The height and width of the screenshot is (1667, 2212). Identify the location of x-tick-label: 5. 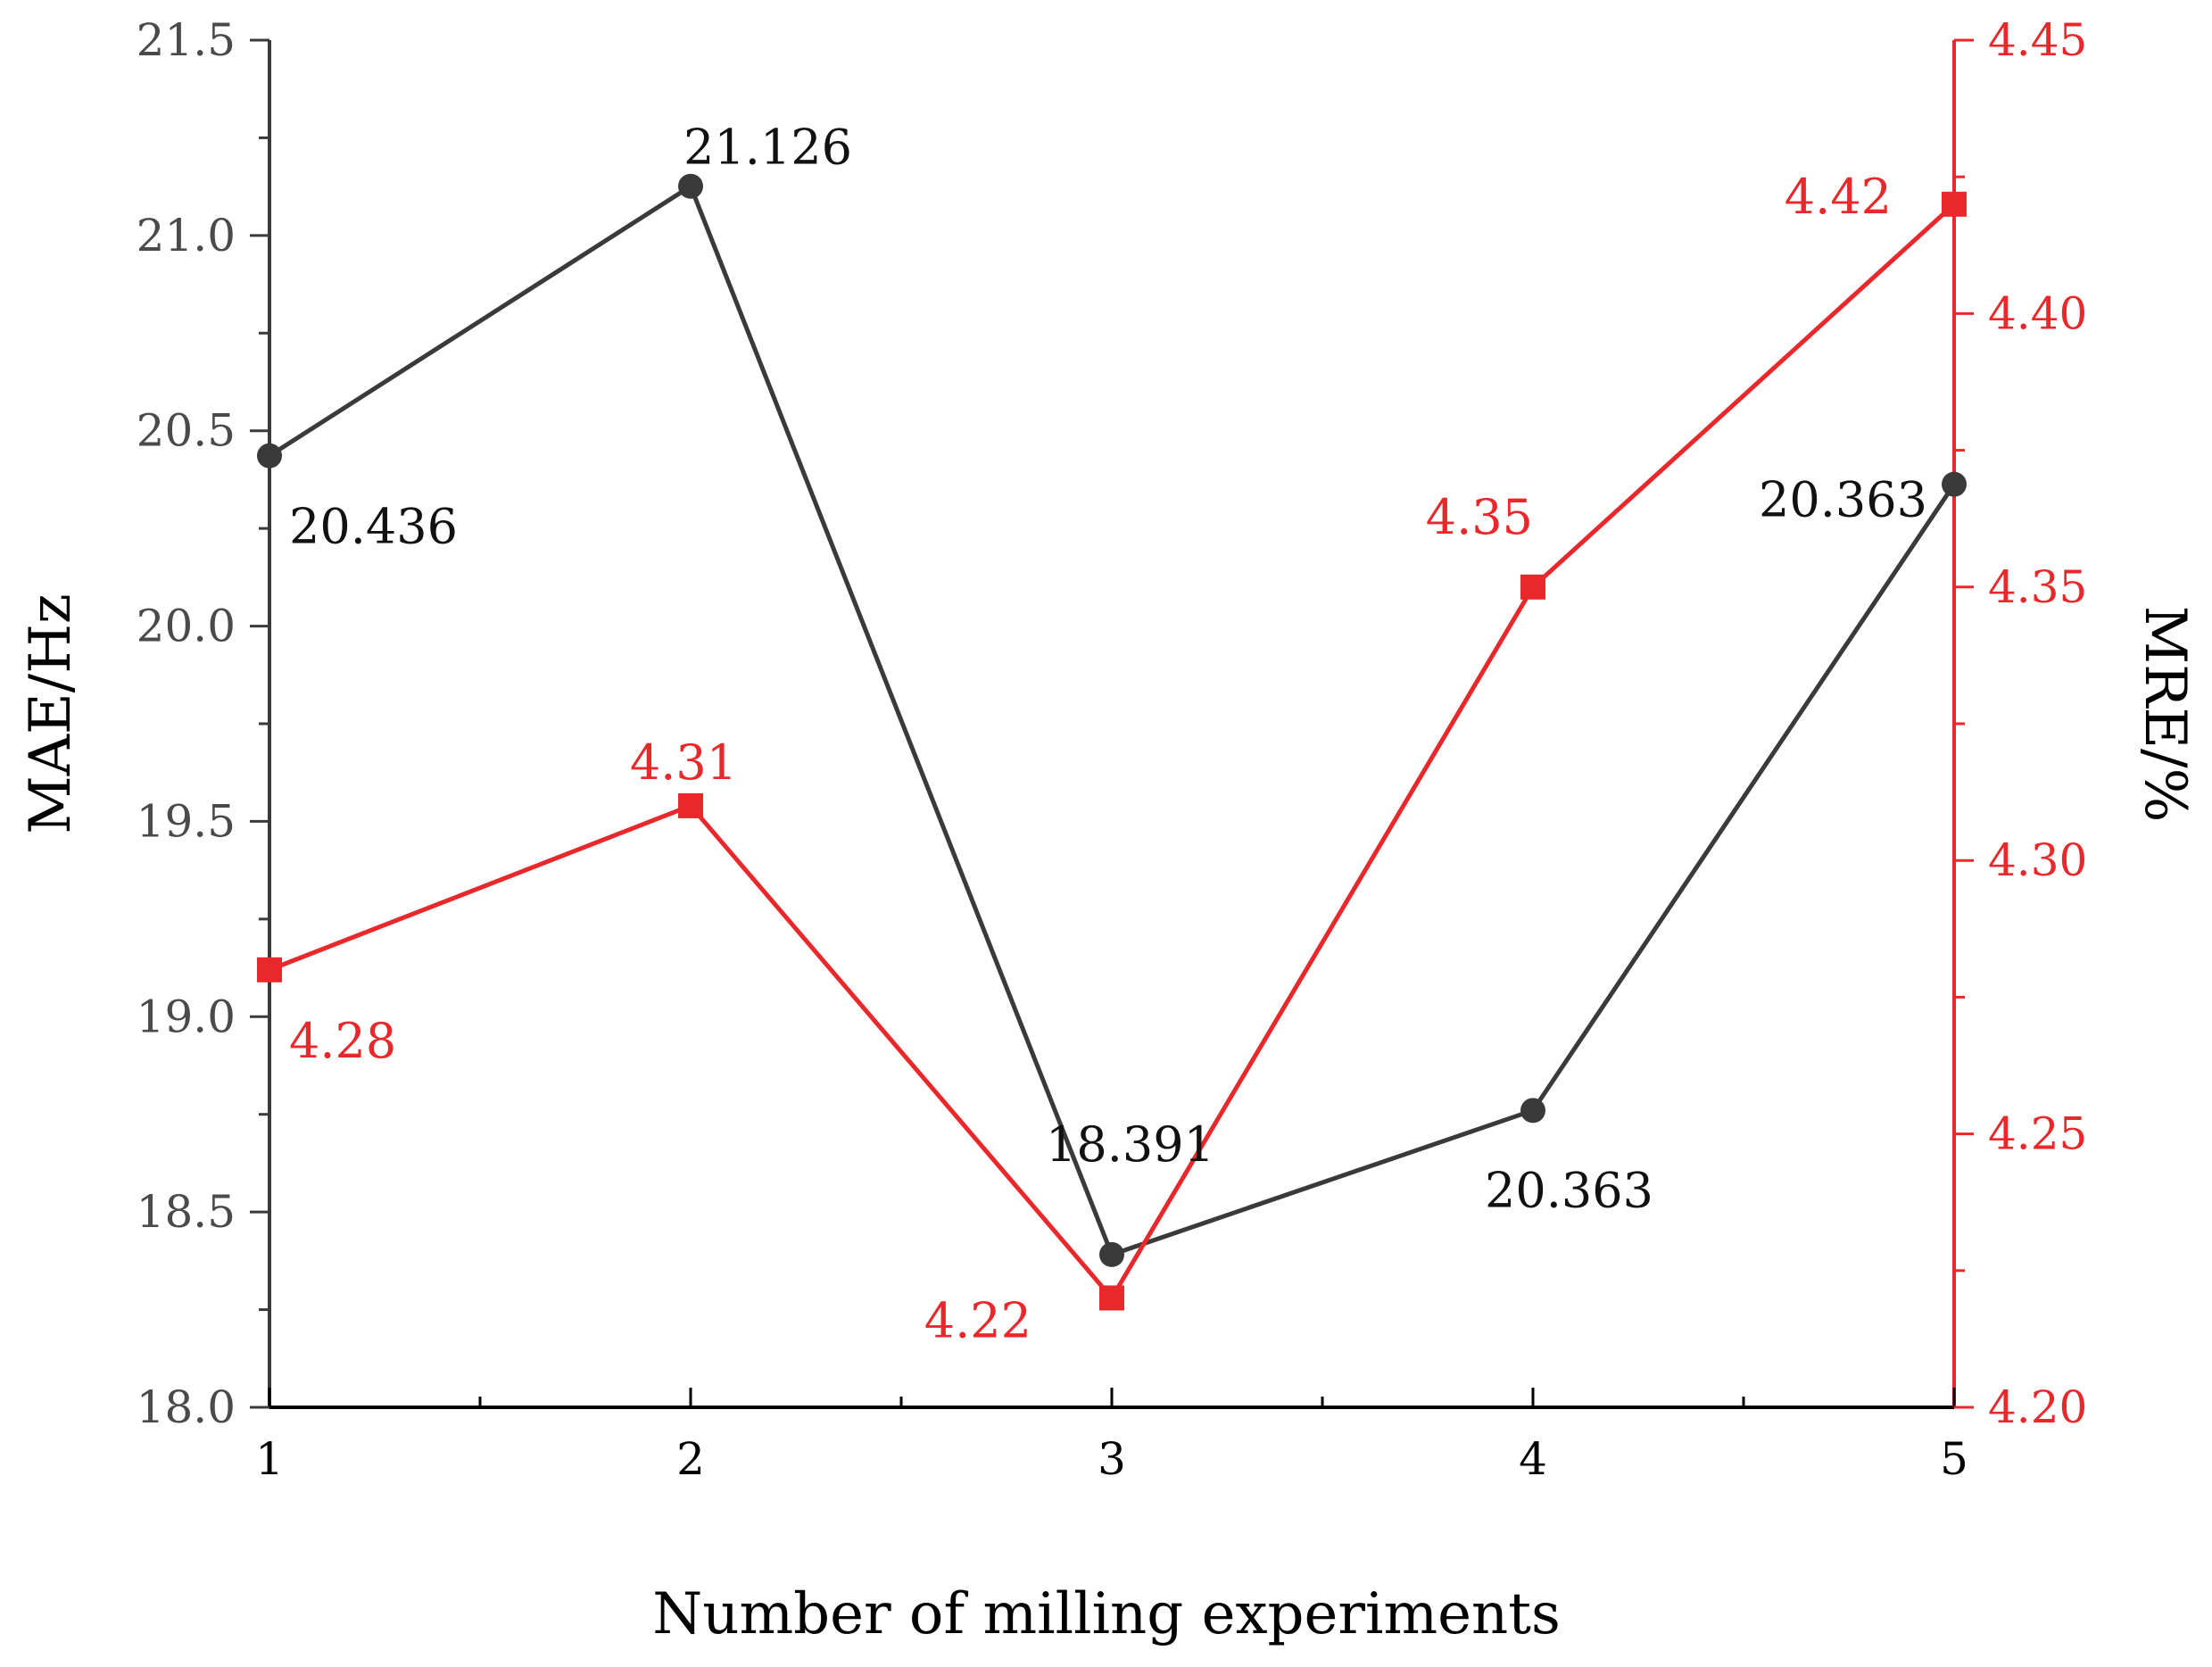
(1954, 1459).